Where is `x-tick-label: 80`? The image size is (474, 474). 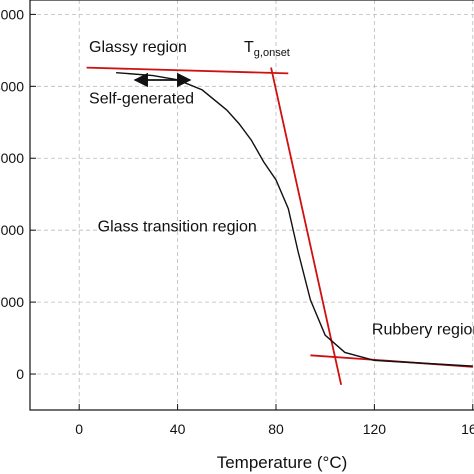
x-tick-label: 80 is located at coordinates (276, 429).